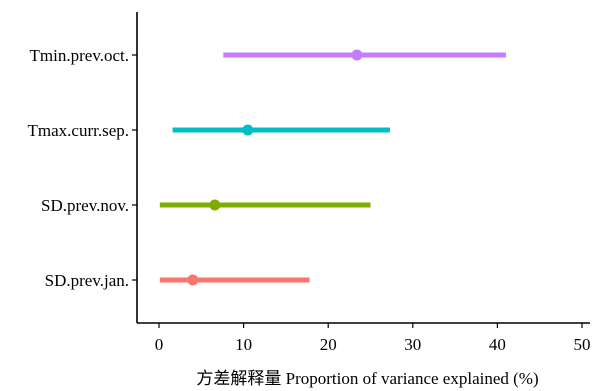 The height and width of the screenshot is (391, 600). What do you see at coordinates (79, 55) in the screenshot?
I see `y-tick-label-0: Tmin.prev.oct.` at bounding box center [79, 55].